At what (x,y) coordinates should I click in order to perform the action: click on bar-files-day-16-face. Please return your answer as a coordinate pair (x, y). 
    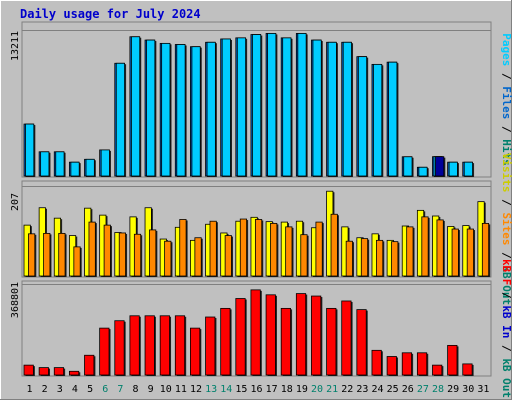
    Looking at the image, I should click on (257, 105).